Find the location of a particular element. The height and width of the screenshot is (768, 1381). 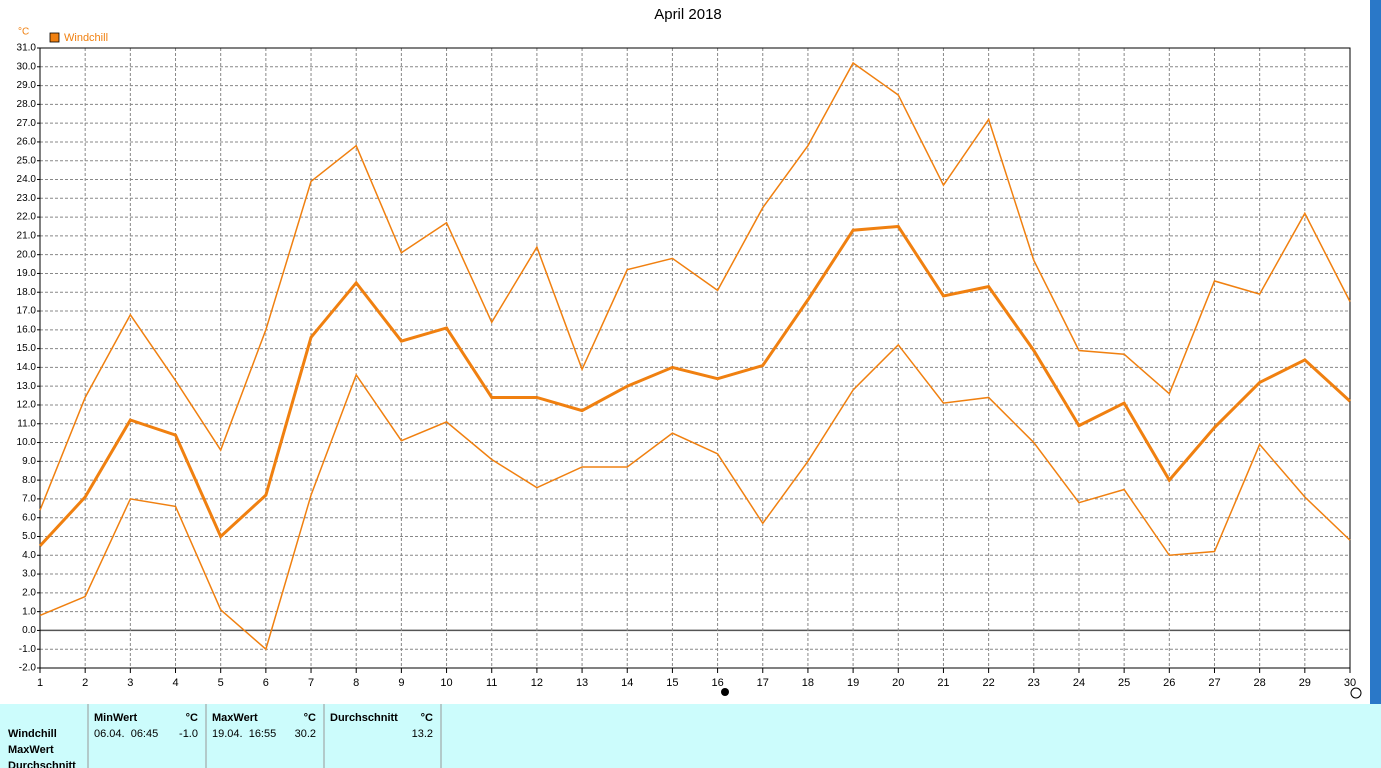

x-tick-label: 20 is located at coordinates (898, 683).